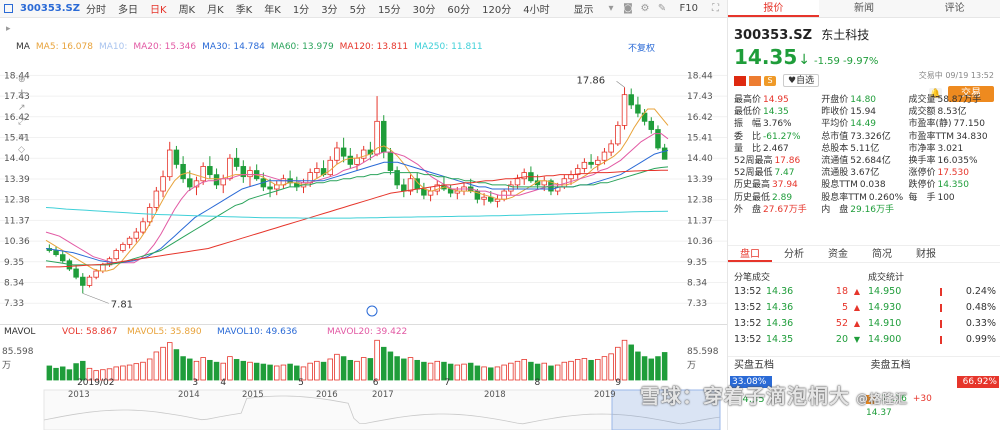  What do you see at coordinates (645, 8) in the screenshot?
I see `settings-icon: ⚙` at bounding box center [645, 8].